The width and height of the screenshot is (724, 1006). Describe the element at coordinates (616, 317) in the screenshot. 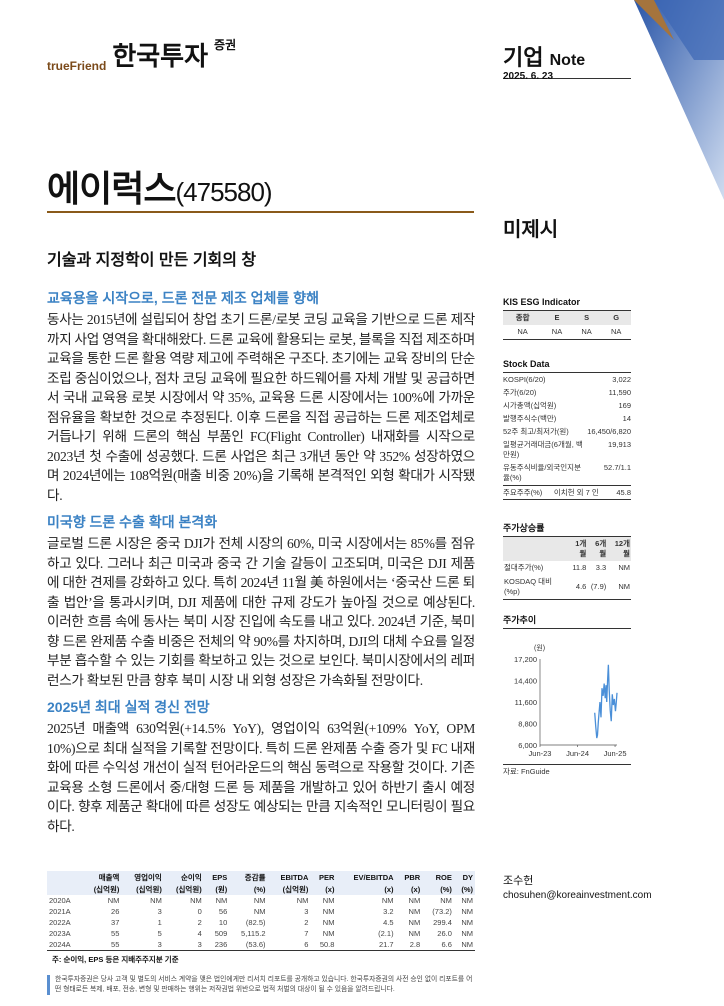

I see `esg-header: G` at that location.